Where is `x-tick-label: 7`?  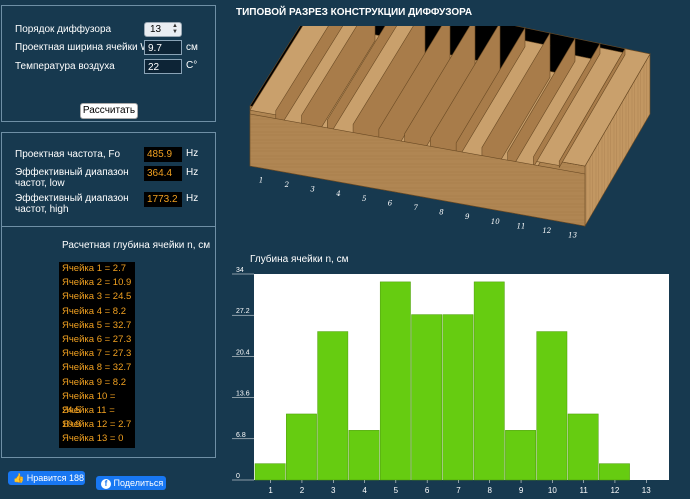
x-tick-label: 7 is located at coordinates (458, 490).